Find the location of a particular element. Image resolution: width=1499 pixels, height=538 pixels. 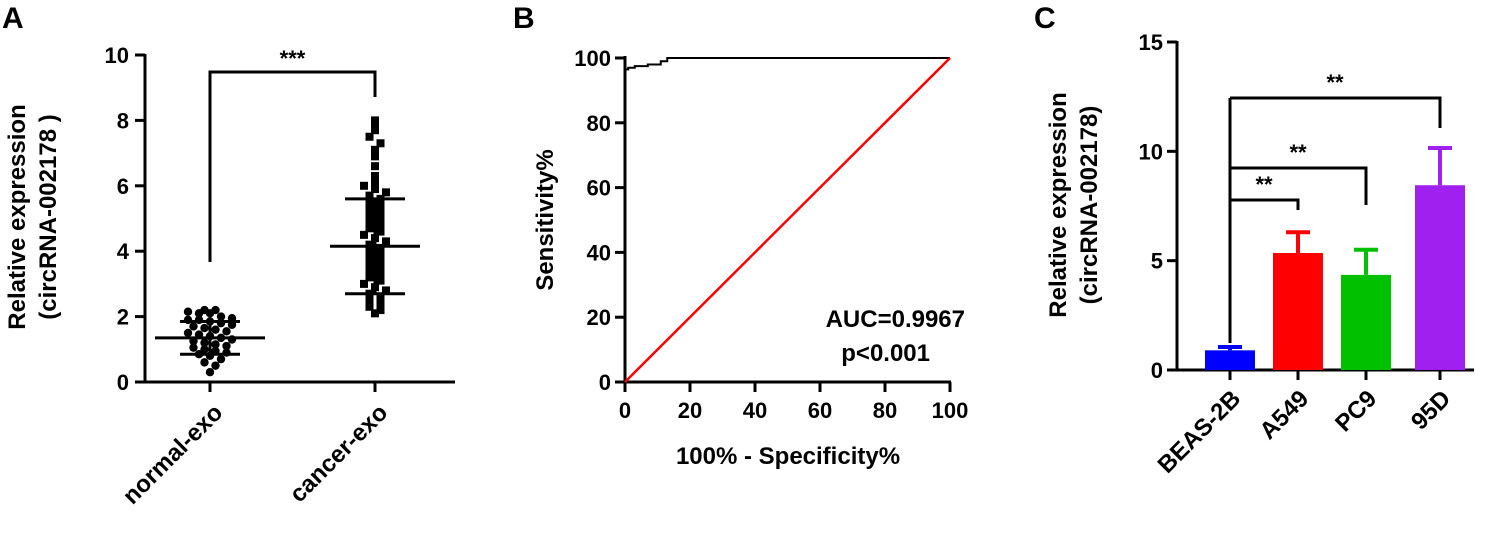

panel-c-y-tick-label: 0 is located at coordinates (1157, 370).